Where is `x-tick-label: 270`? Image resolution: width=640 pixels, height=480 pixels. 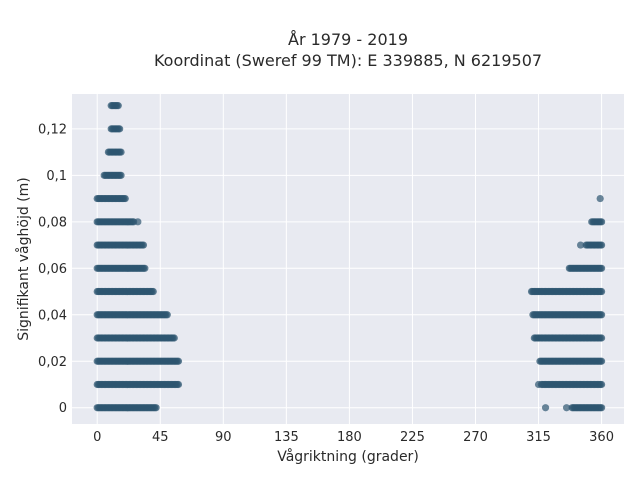 x-tick-label: 270 is located at coordinates (475, 437).